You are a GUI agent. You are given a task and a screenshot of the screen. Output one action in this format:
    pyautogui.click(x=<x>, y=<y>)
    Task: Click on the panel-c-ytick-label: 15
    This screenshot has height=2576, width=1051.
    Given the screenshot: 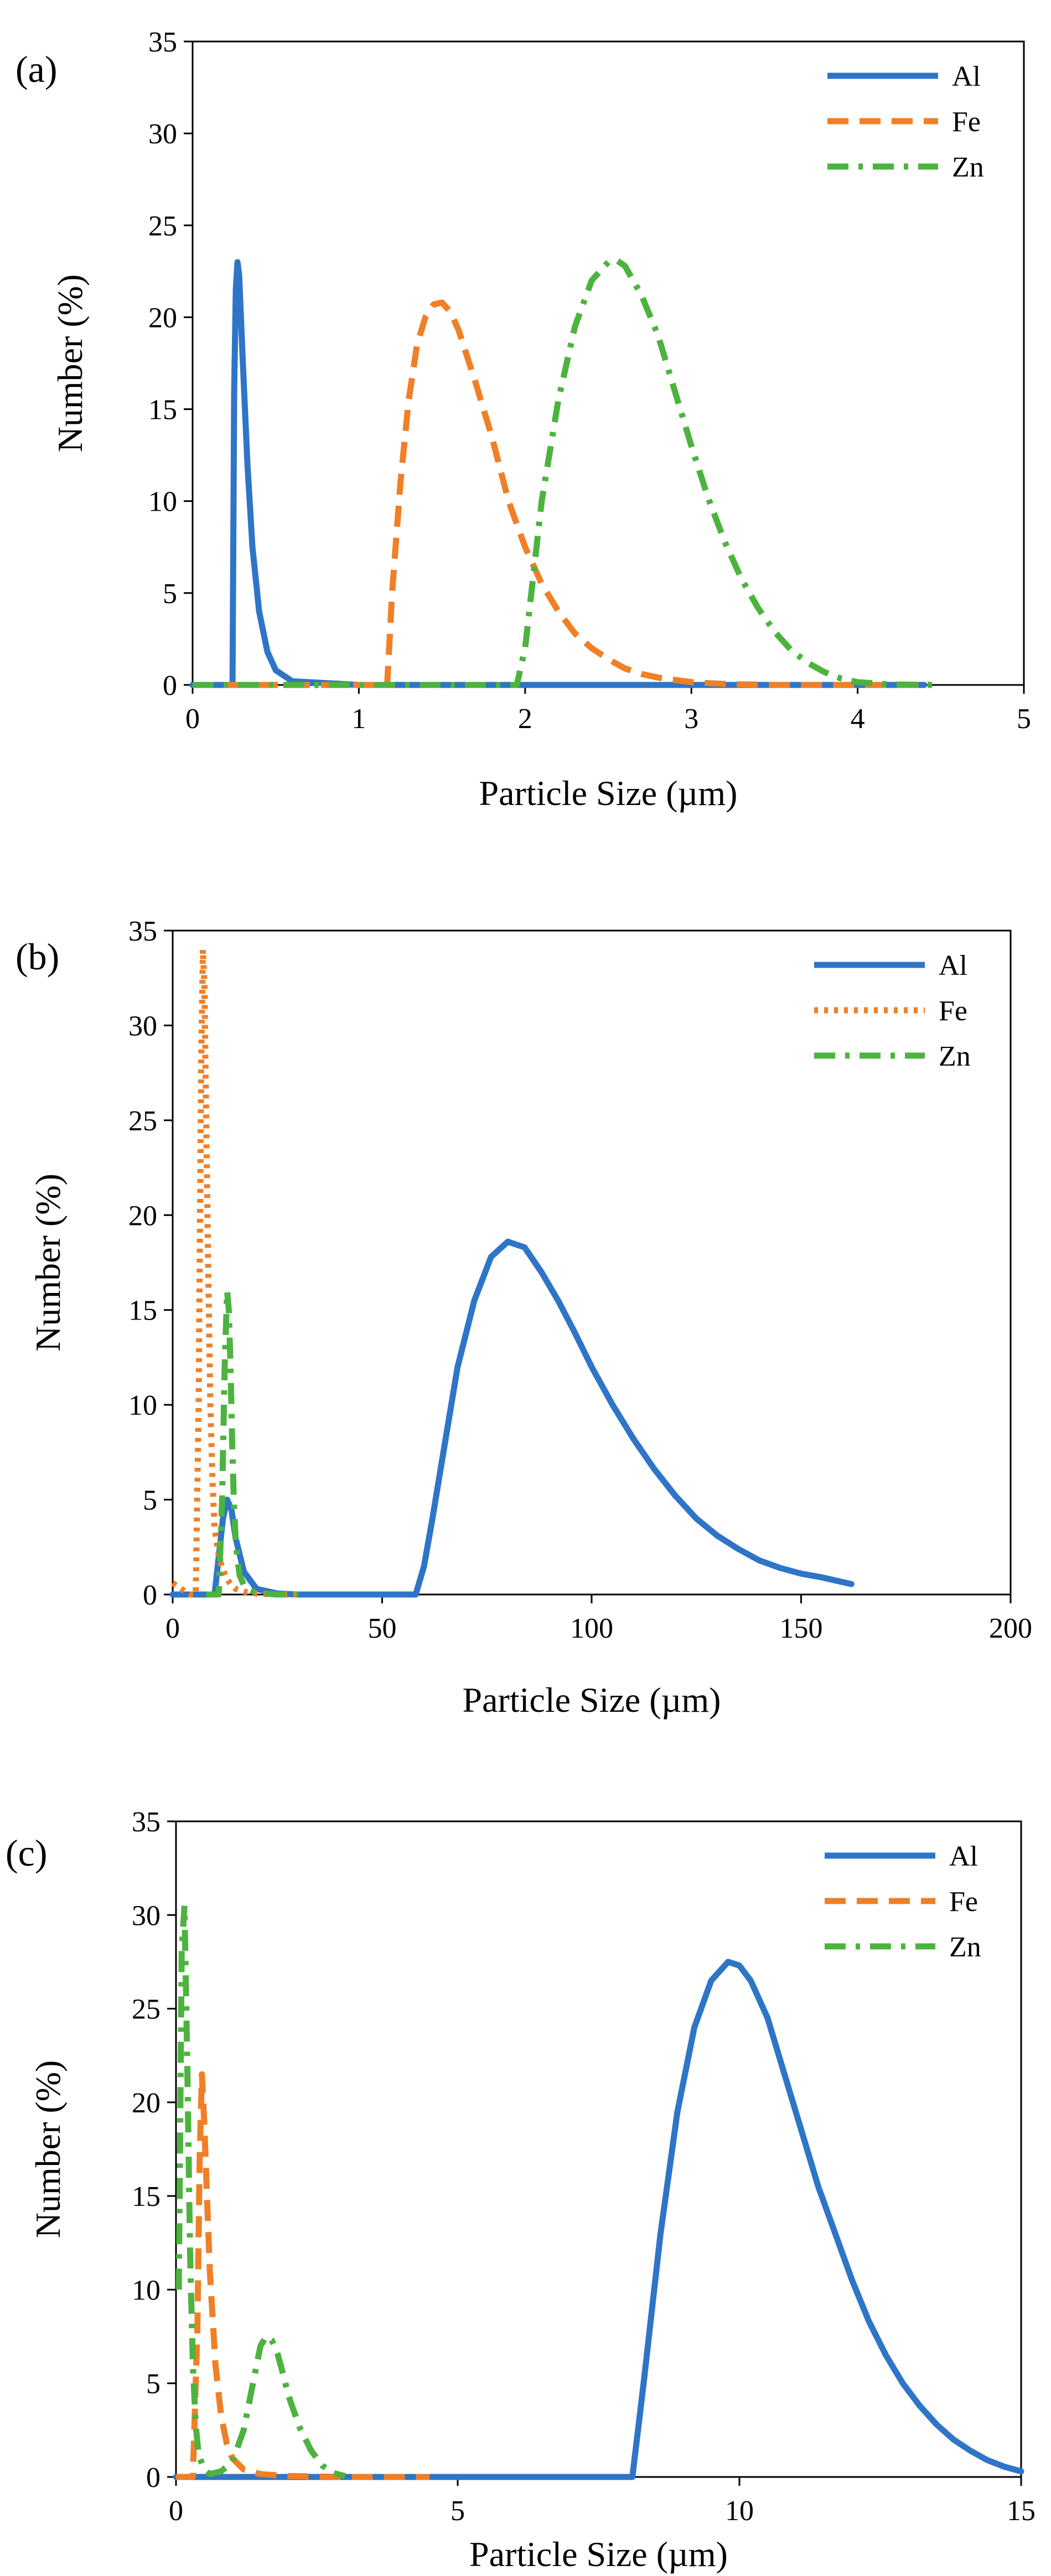 What is the action you would take?
    pyautogui.click(x=146, y=2197)
    